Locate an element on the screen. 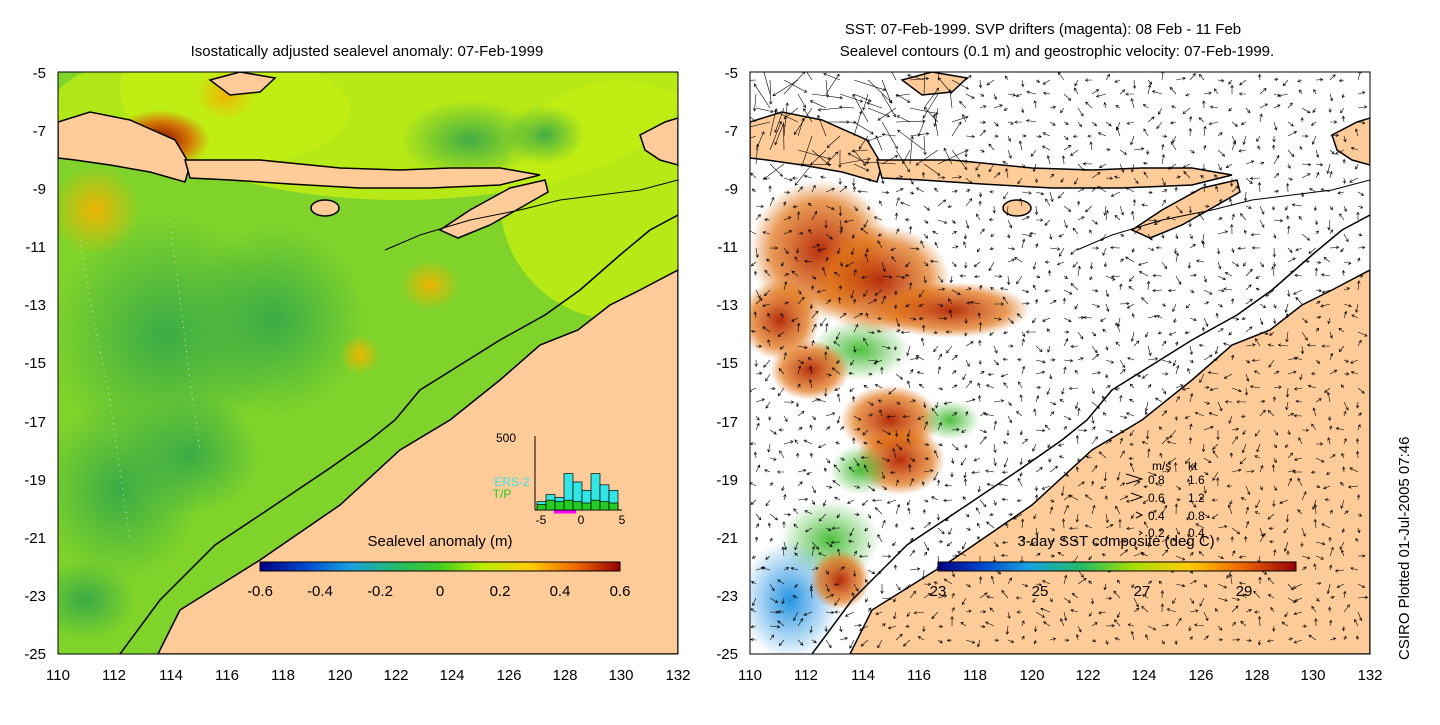 The image size is (1440, 725). x-tick-label: 126 is located at coordinates (1200, 675).